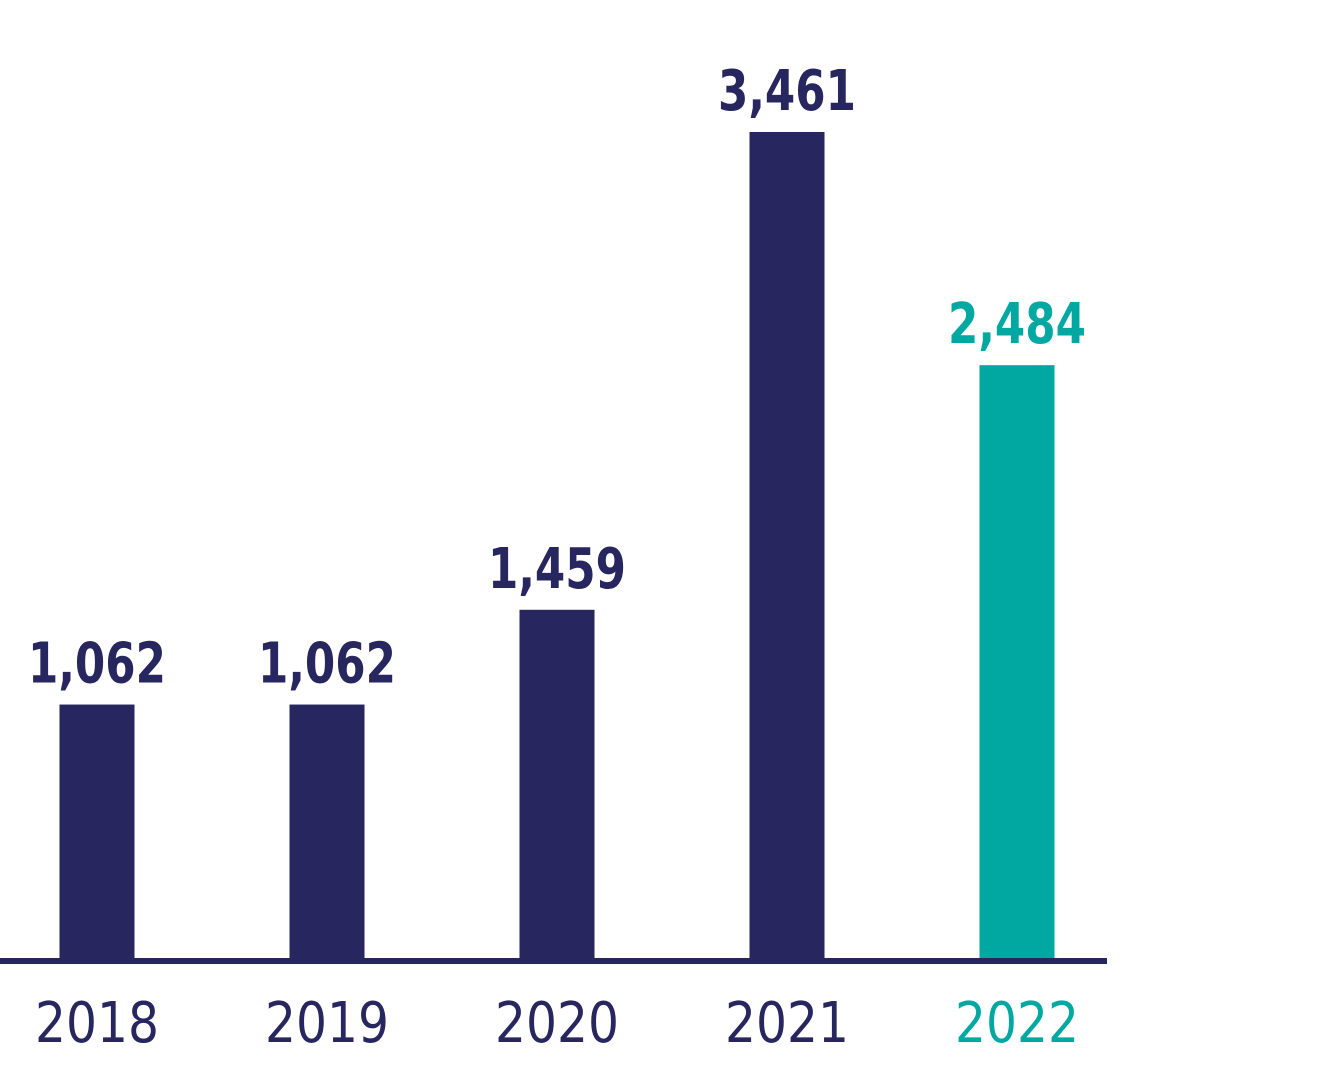 The image size is (1332, 1080). I want to click on value-label-2018: 1,062, so click(97, 664).